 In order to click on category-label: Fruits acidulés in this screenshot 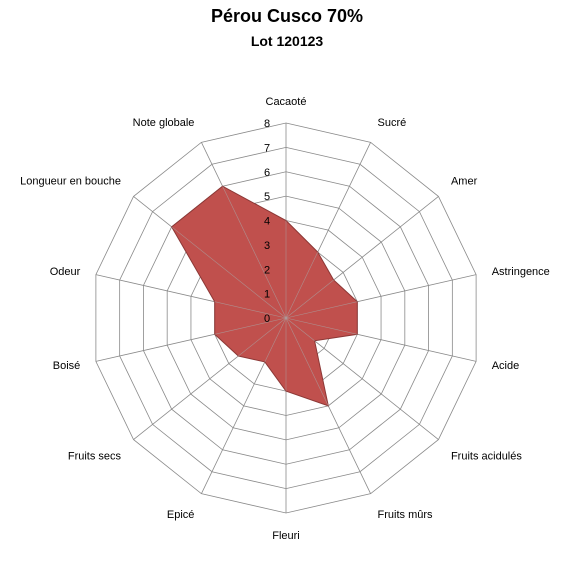, I will do `click(486, 457)`.